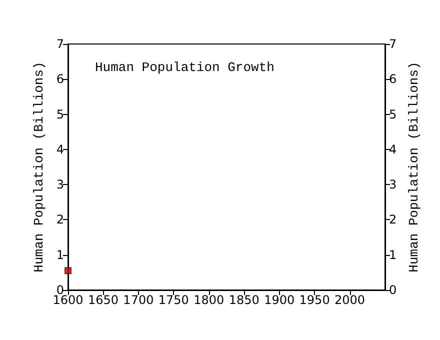  Describe the element at coordinates (60, 219) in the screenshot. I see `y-tick-label: 2` at that location.